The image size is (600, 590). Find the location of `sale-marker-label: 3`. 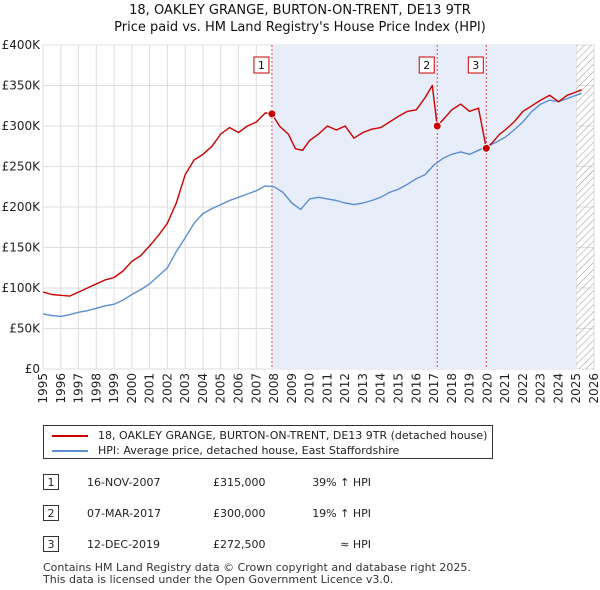

sale-marker-label: 3 is located at coordinates (475, 65).